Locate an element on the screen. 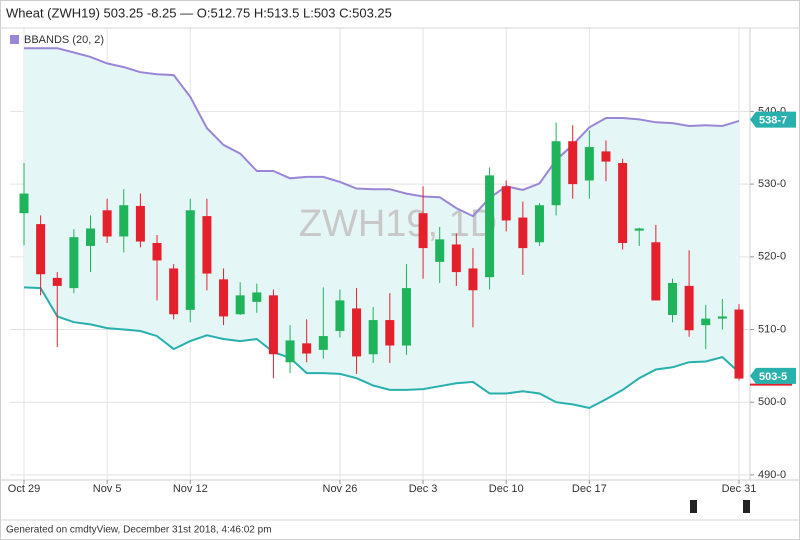 This screenshot has width=800, height=540. y-tick-label: 500-0 is located at coordinates (772, 402).